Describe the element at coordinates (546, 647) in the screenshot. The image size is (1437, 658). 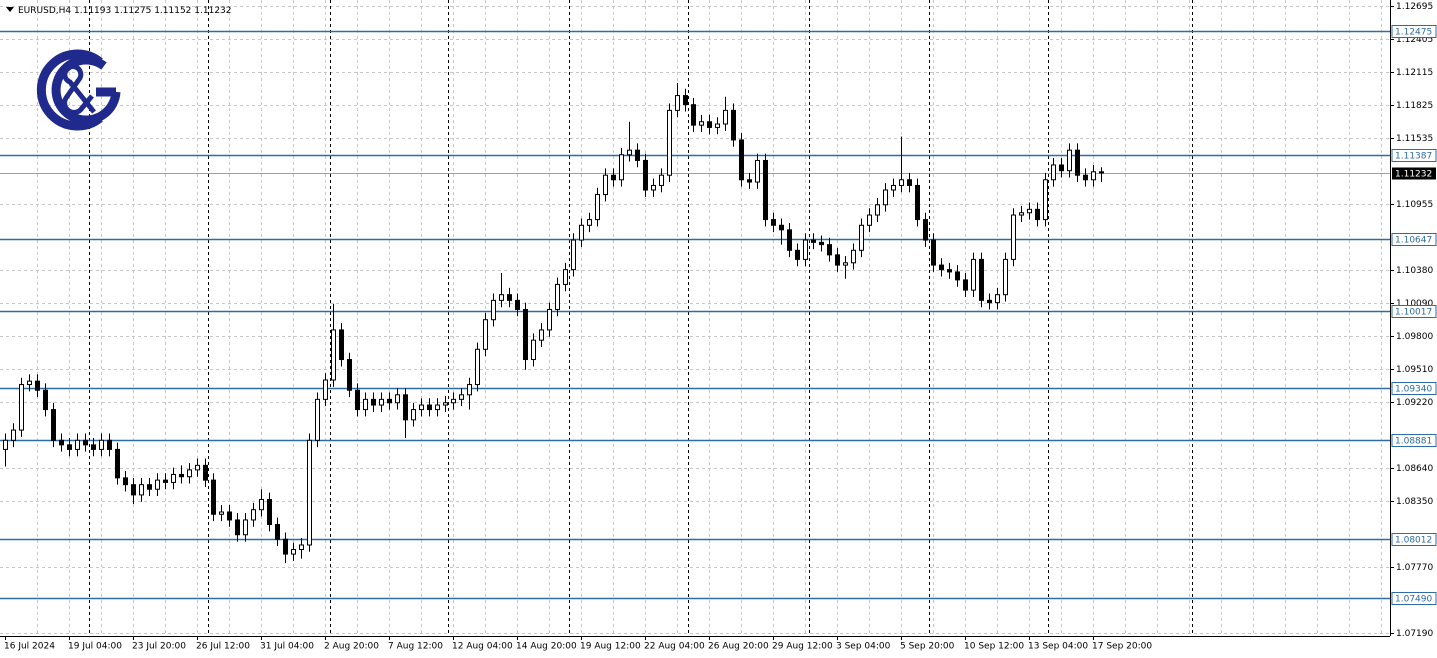
I see `x-tick-label: 14 Aug 20:00` at that location.